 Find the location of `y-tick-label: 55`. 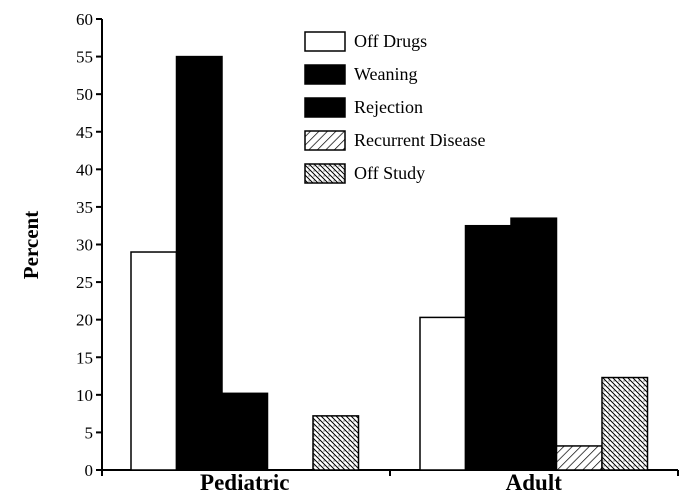

y-tick-label: 55 is located at coordinates (84, 57).